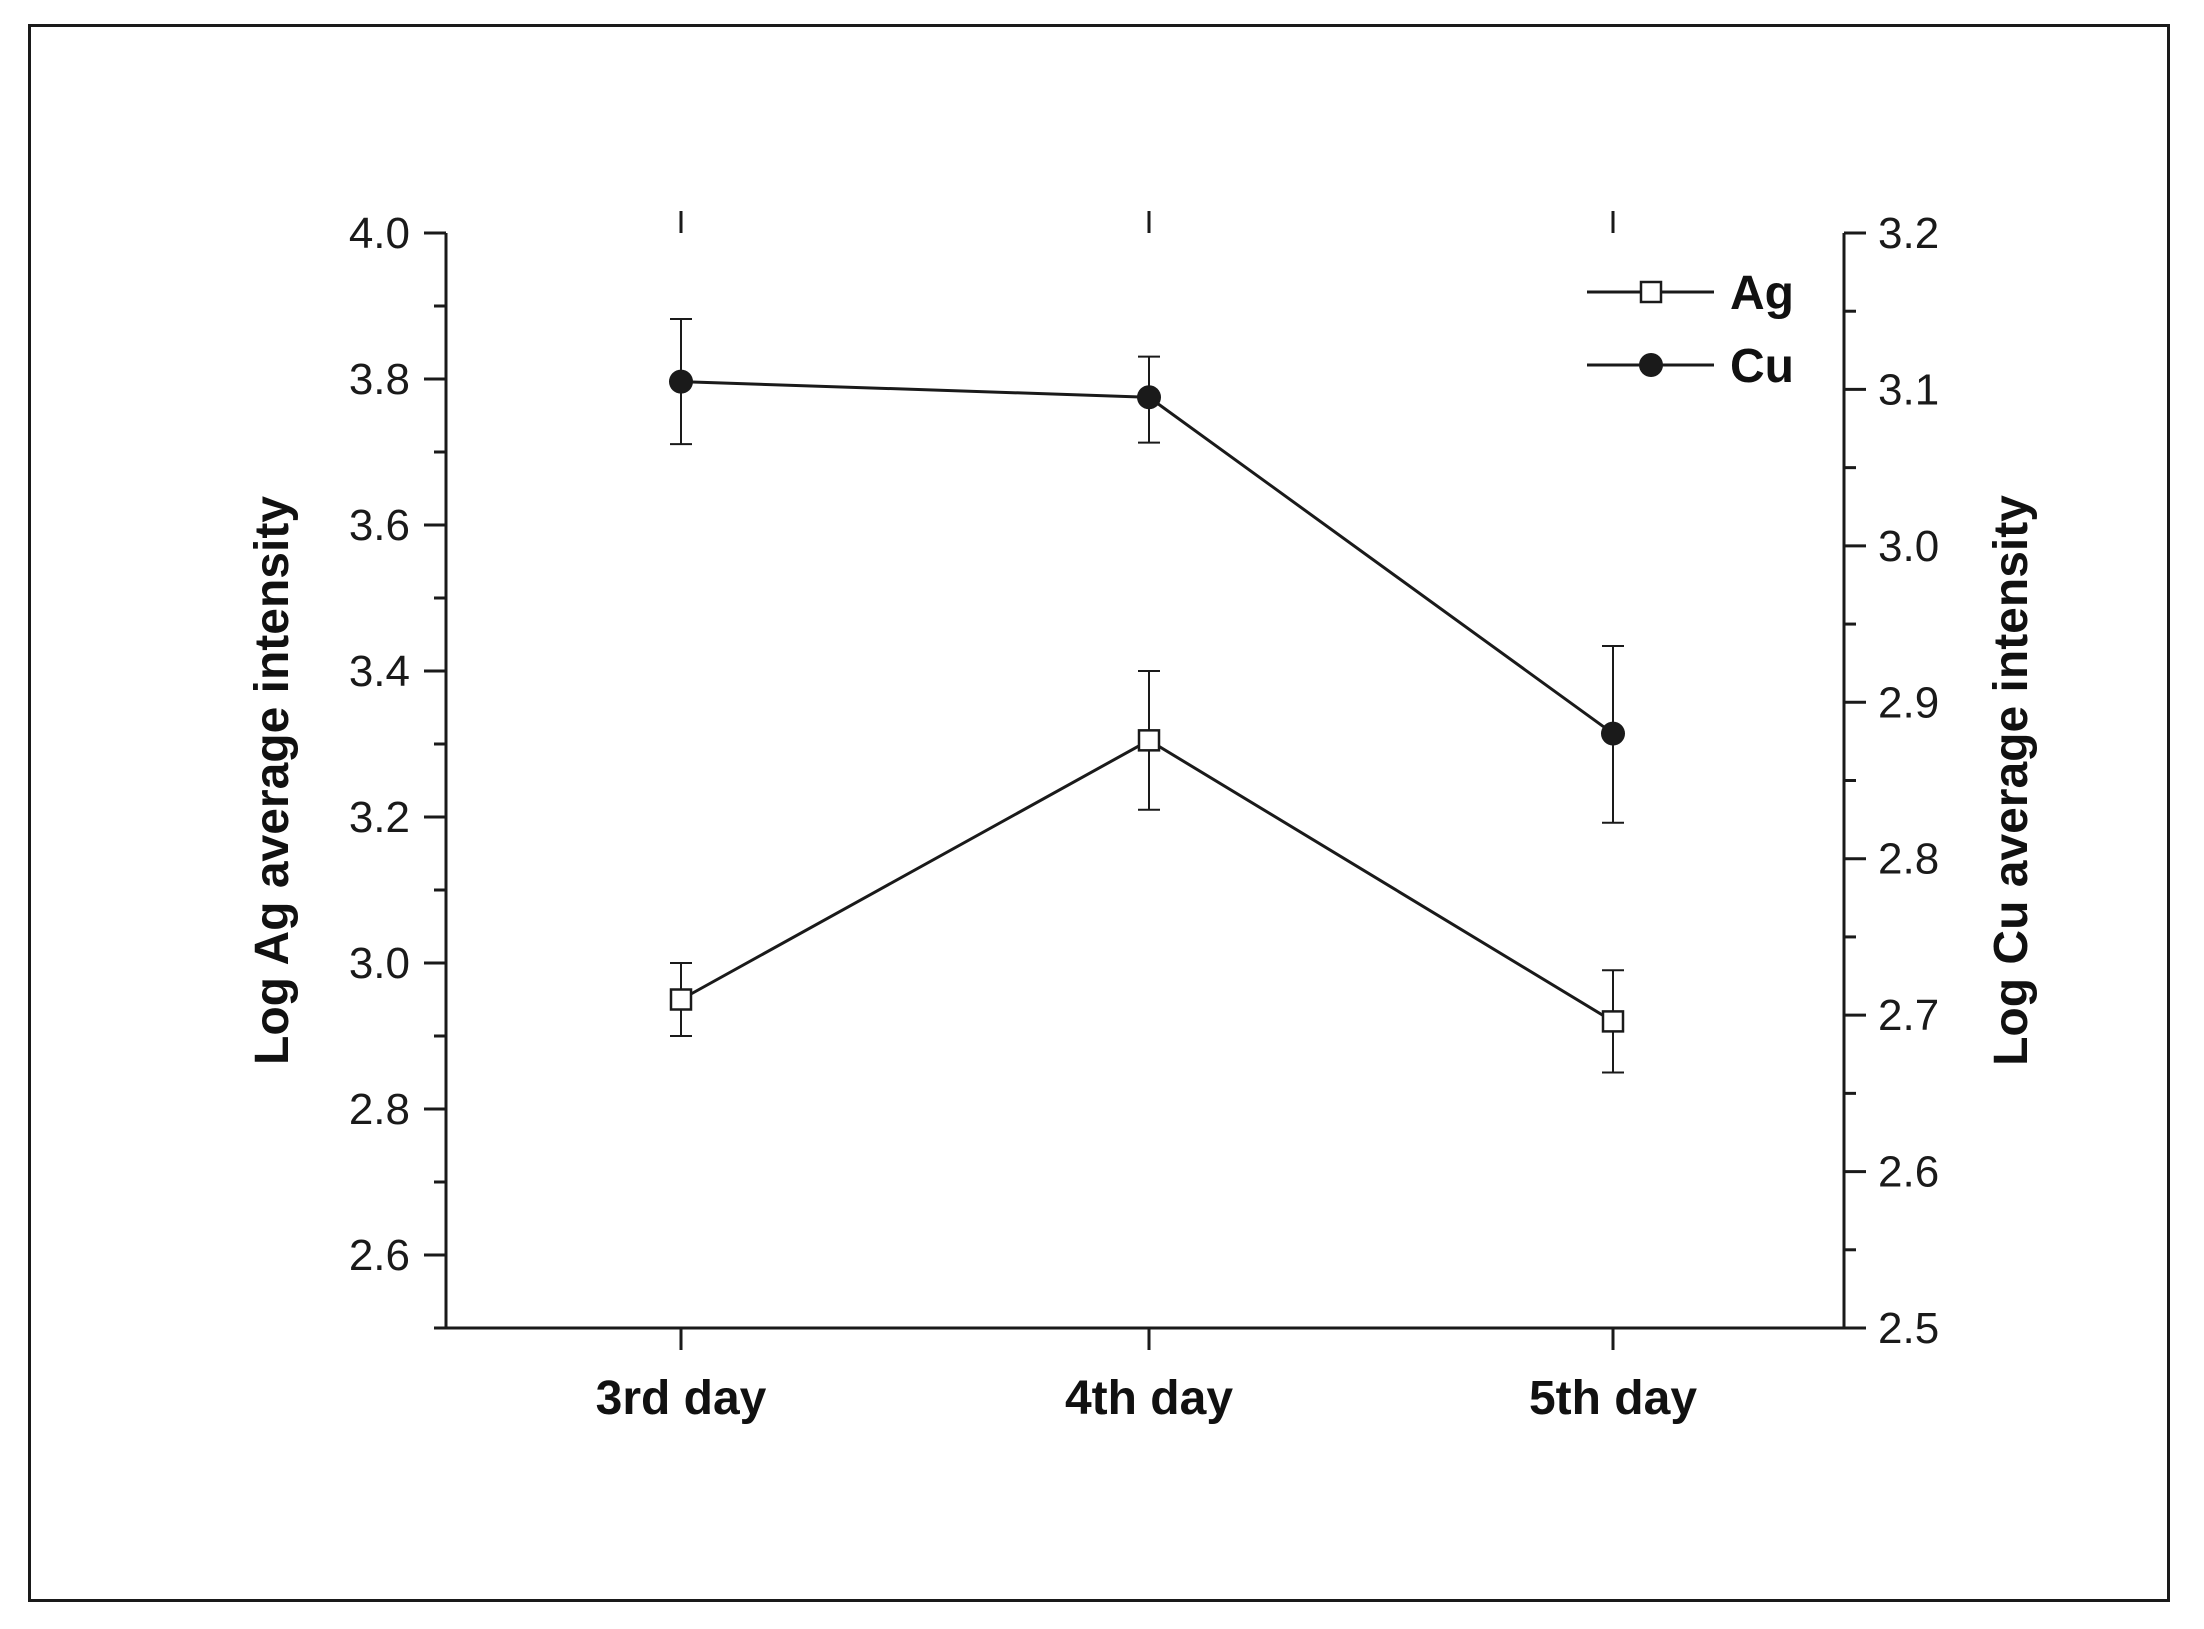  I want to click on legend: Ag Cu, so click(1690, 330).